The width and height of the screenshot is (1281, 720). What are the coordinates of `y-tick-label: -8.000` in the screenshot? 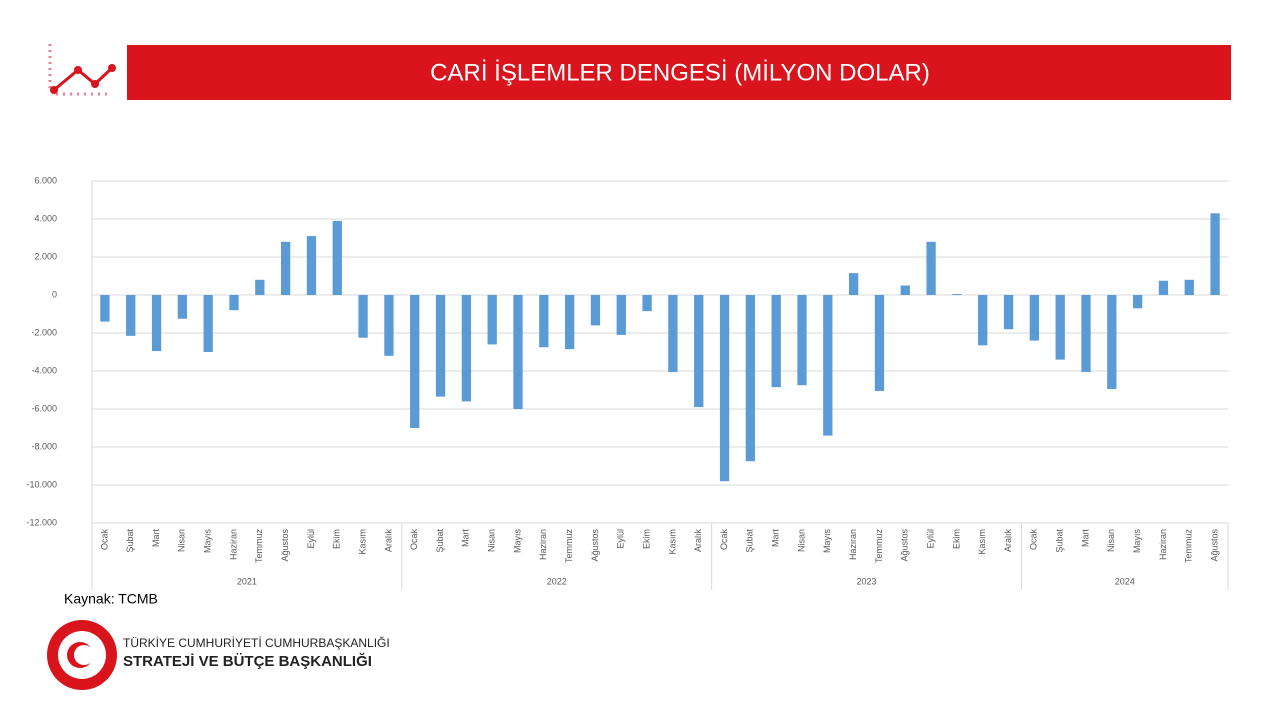 It's located at (44, 446).